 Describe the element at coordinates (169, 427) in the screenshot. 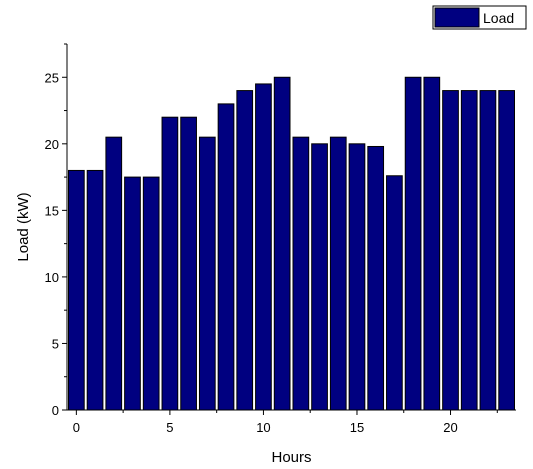

I see `x-tick-label: 5` at that location.